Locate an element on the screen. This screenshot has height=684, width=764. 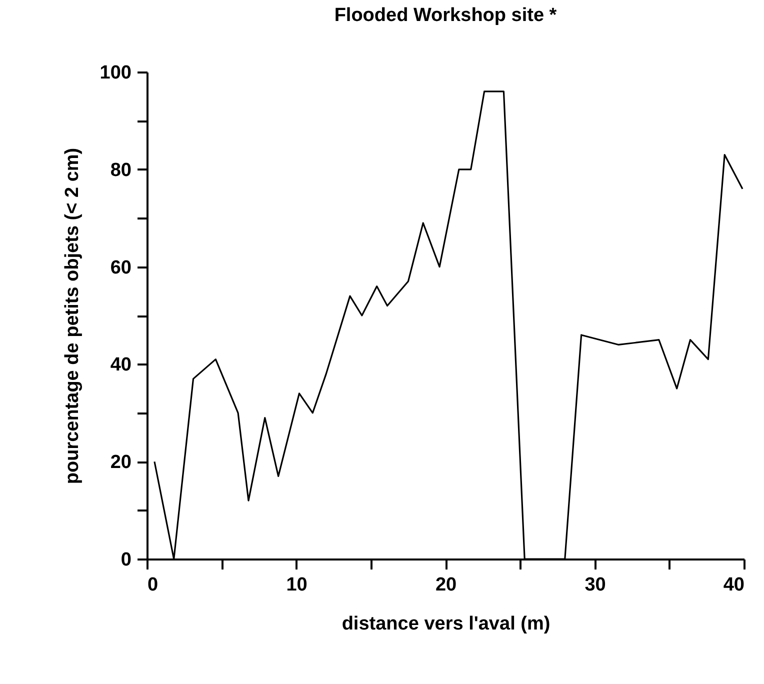
x-tick-label: 40 is located at coordinates (733, 585).